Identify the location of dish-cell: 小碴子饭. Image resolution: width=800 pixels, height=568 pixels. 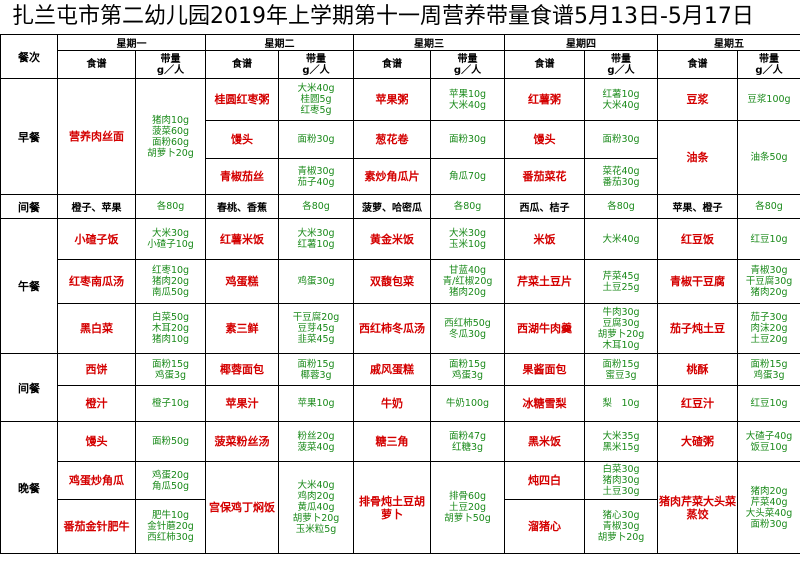
(96, 239).